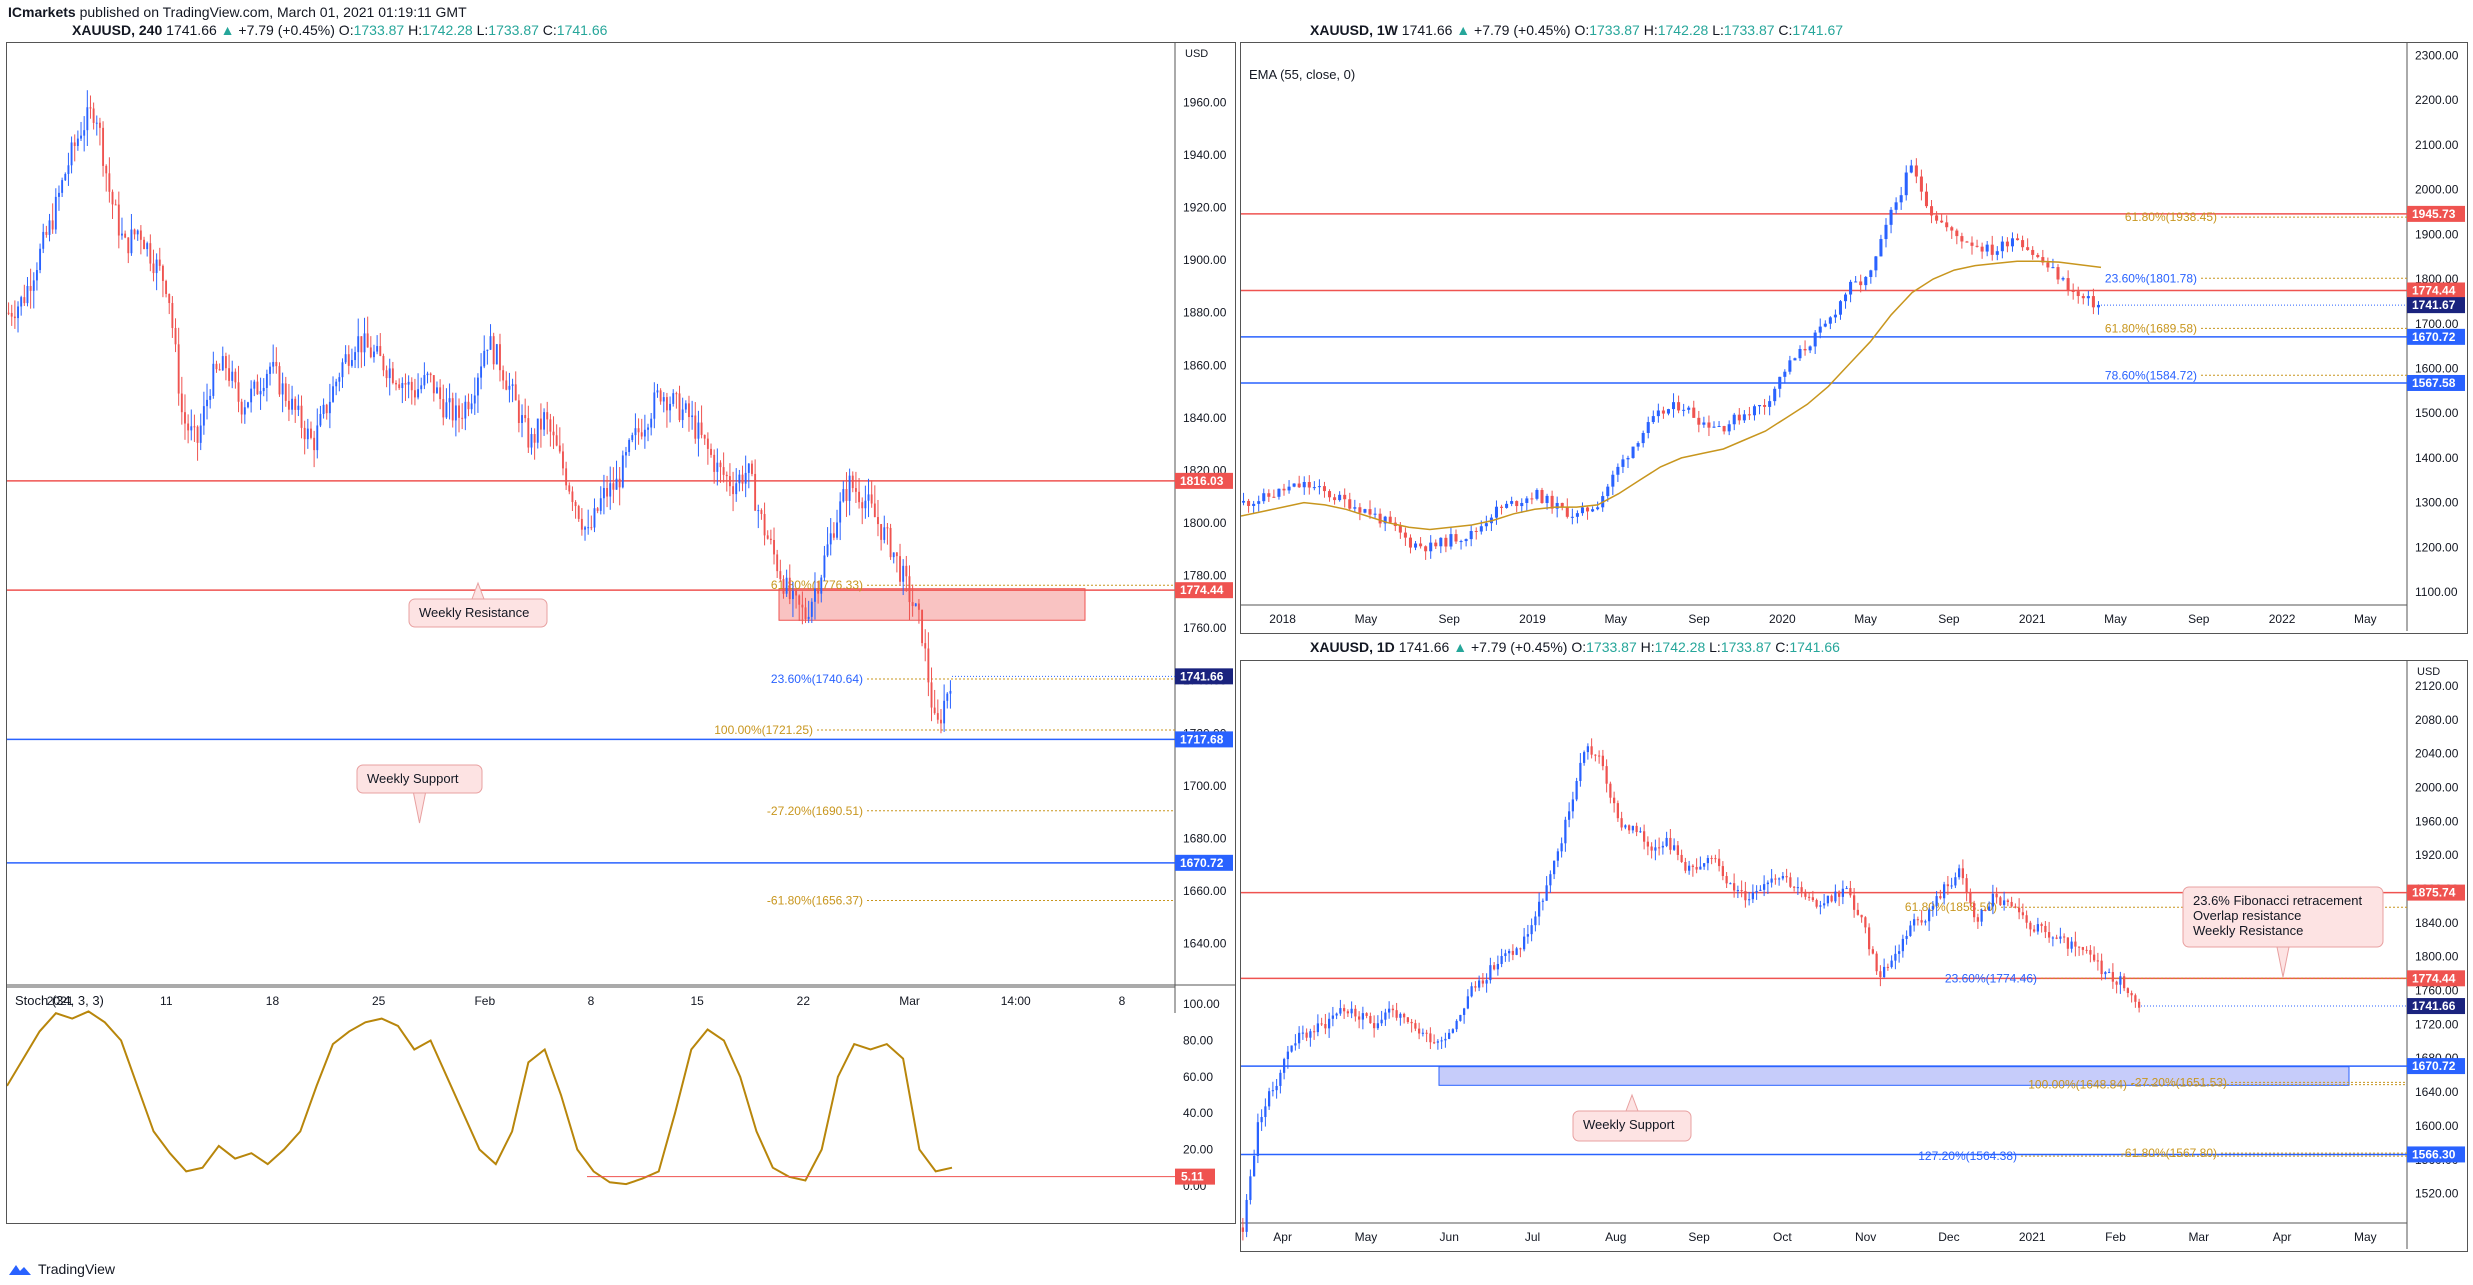 Image resolution: width=2473 pixels, height=1285 pixels. Describe the element at coordinates (2437, 754) in the screenshot. I see `y-tick-label: 2040.00` at that location.